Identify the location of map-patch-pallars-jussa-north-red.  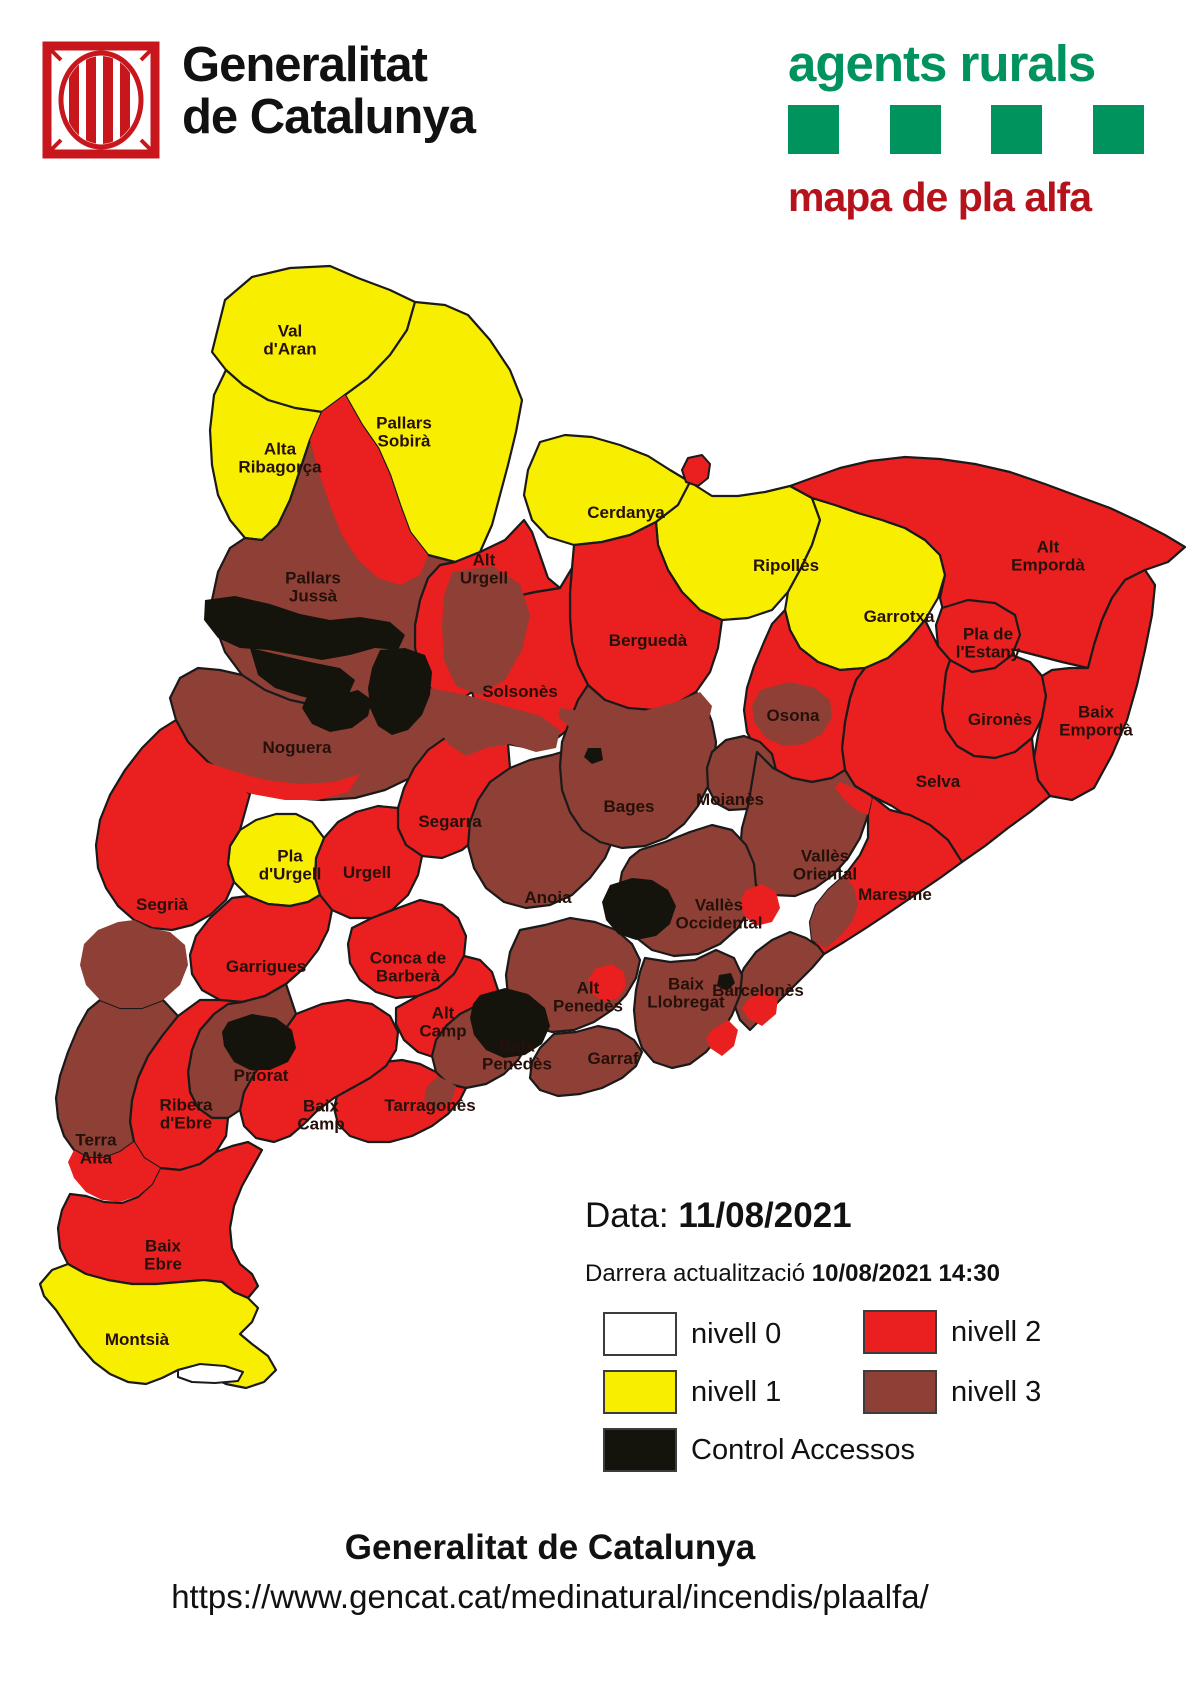
(369, 490).